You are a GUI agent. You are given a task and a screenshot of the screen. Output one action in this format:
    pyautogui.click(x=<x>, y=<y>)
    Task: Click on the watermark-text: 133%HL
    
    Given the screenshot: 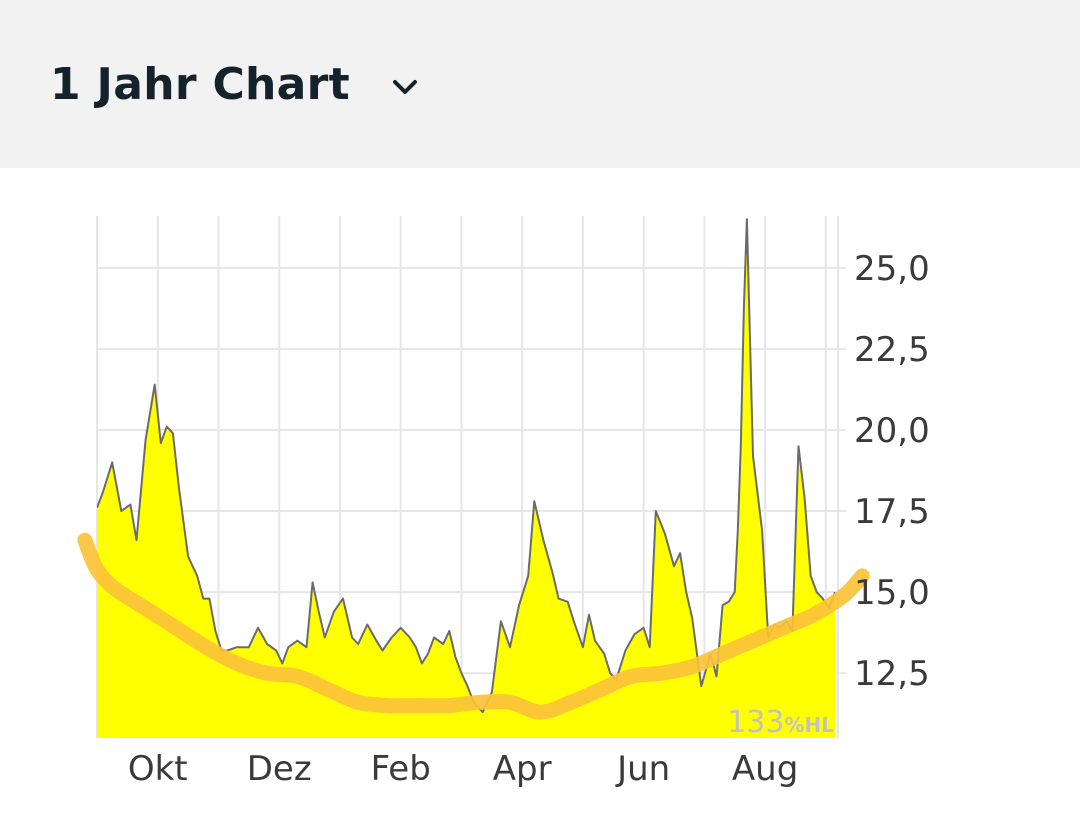 What is the action you would take?
    pyautogui.click(x=780, y=722)
    